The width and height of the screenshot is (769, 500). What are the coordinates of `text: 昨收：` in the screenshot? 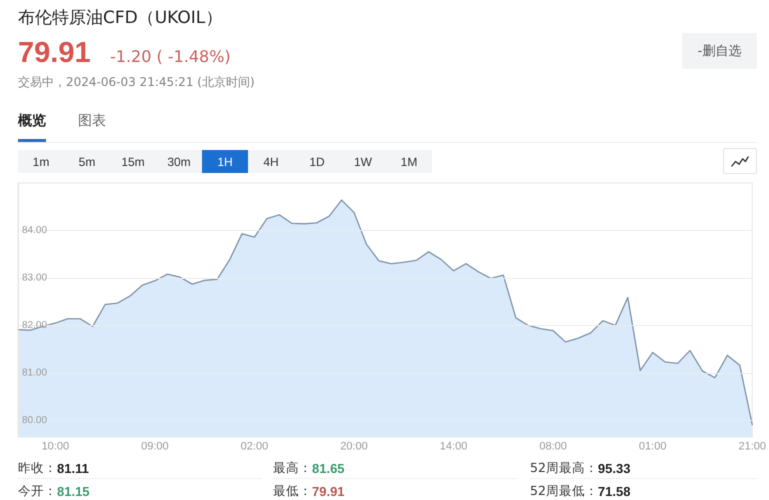 It's located at (37, 468).